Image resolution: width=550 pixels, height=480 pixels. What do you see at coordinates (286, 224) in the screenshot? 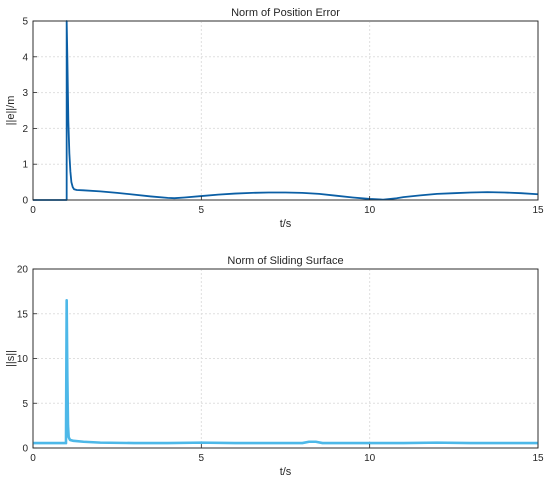
I see `chart-1-x-axis-label: t/s` at bounding box center [286, 224].